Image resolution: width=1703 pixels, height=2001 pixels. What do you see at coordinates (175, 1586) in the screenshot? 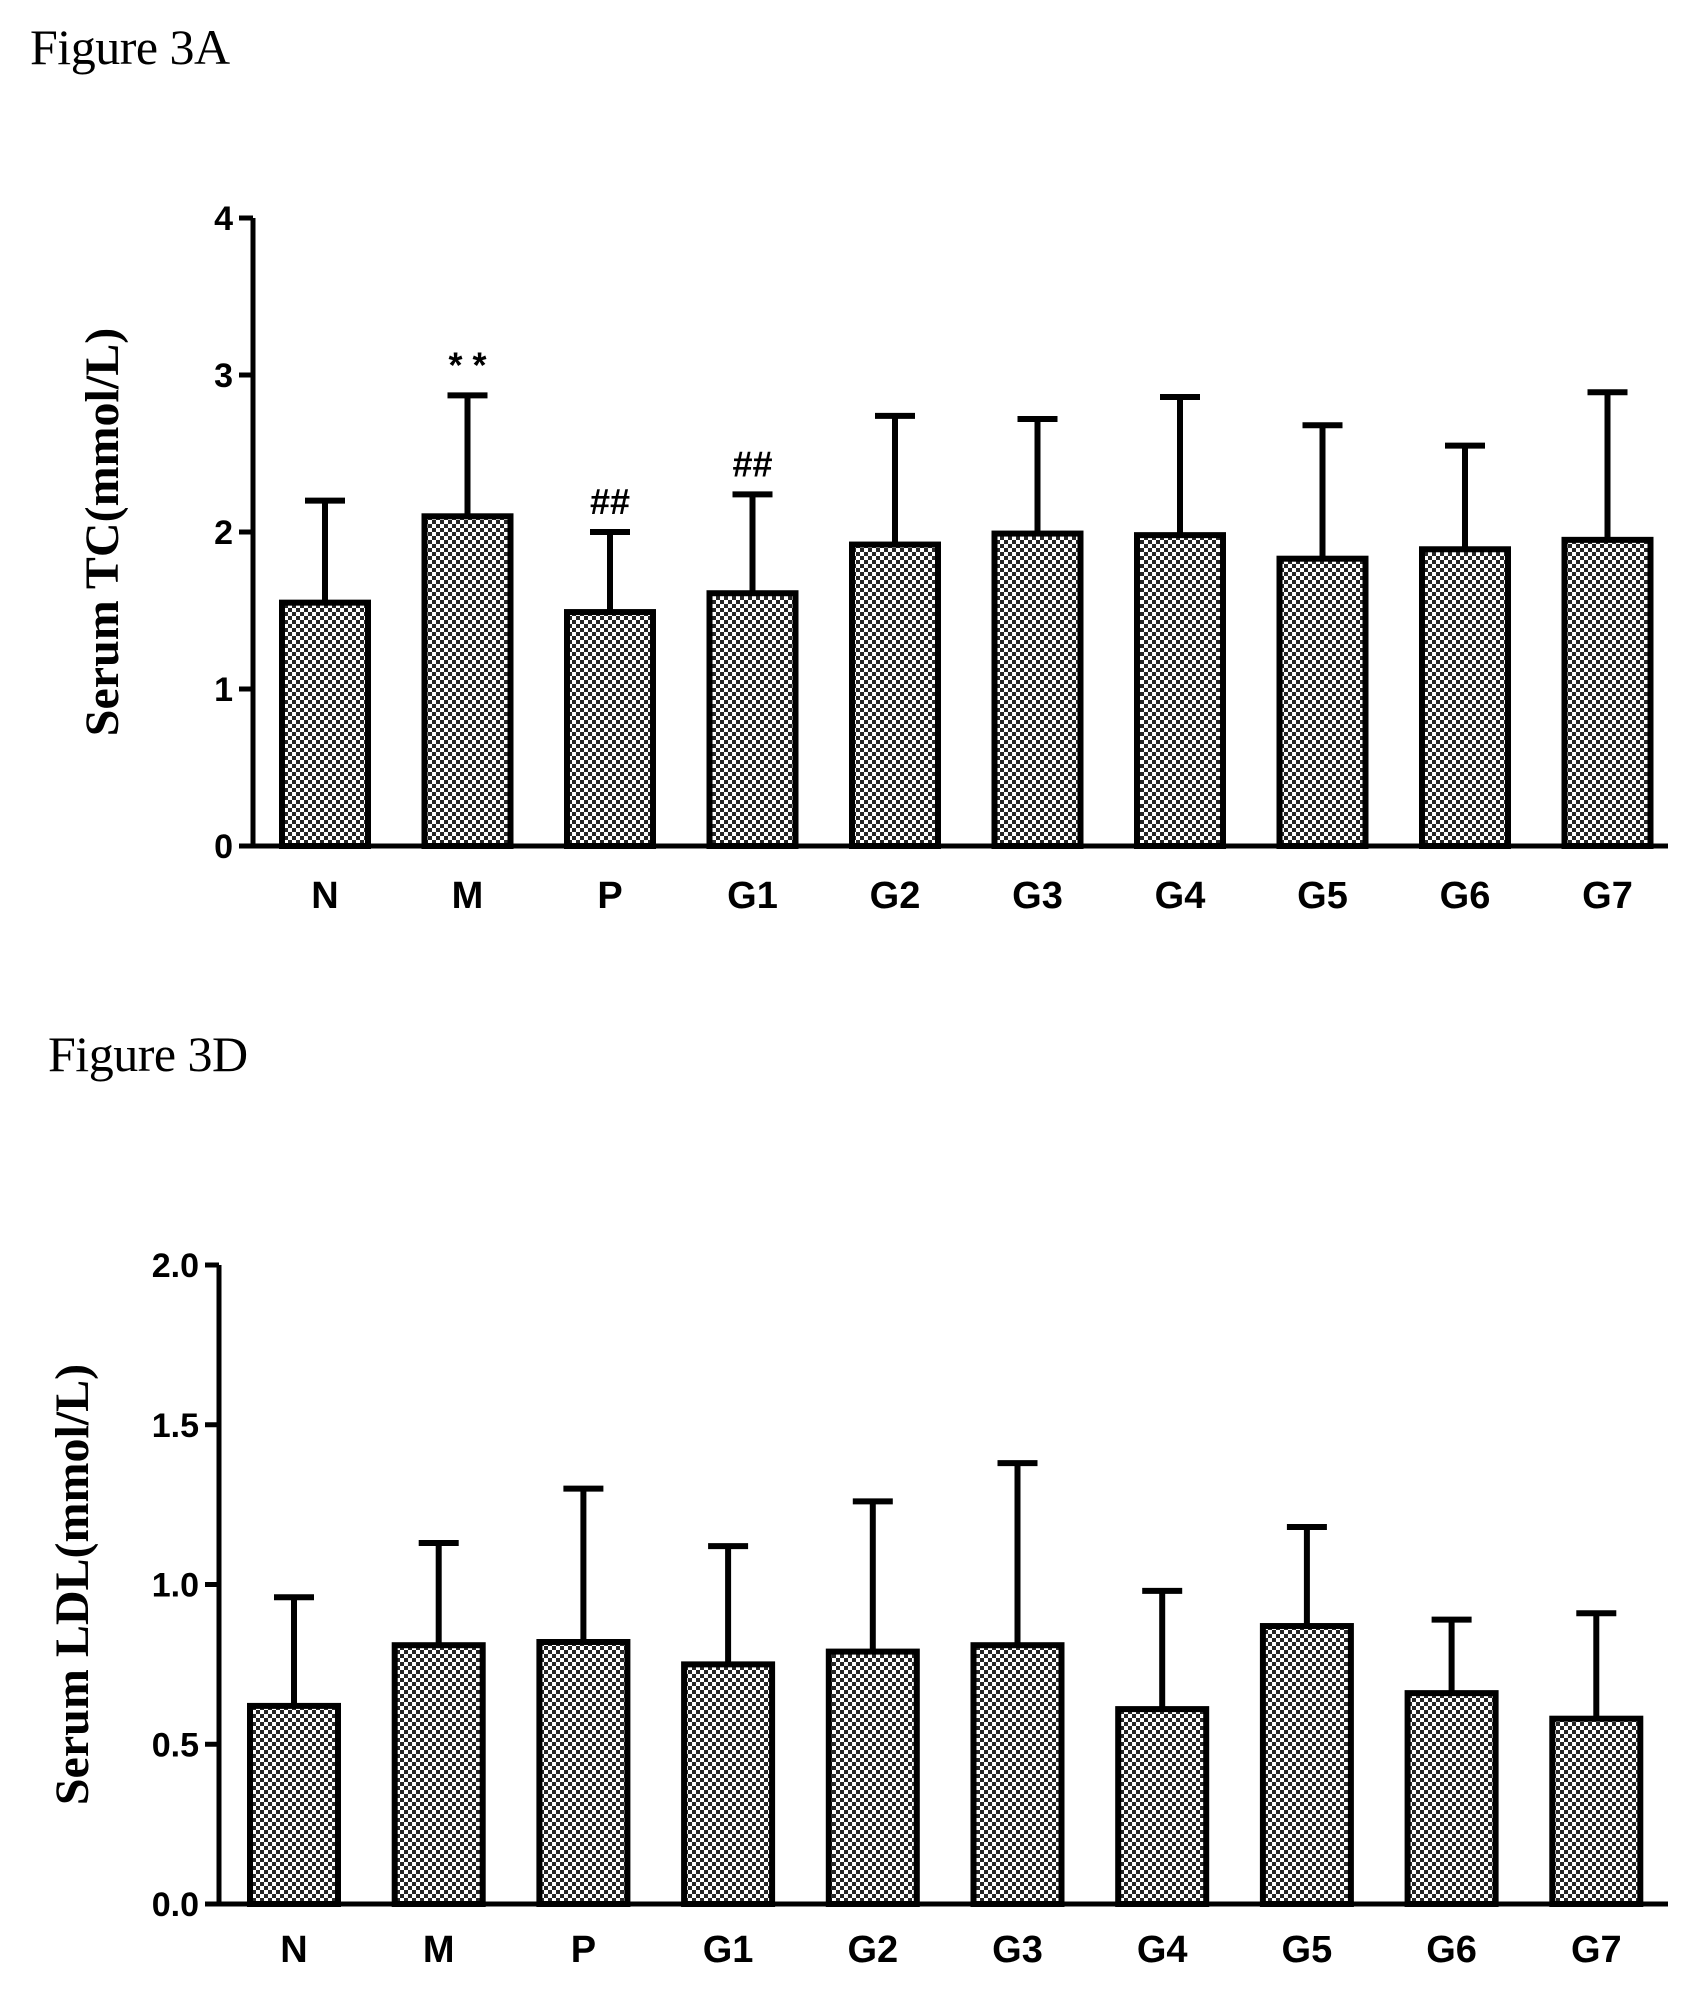
I see `y-tick-label: 1.0` at bounding box center [175, 1586].